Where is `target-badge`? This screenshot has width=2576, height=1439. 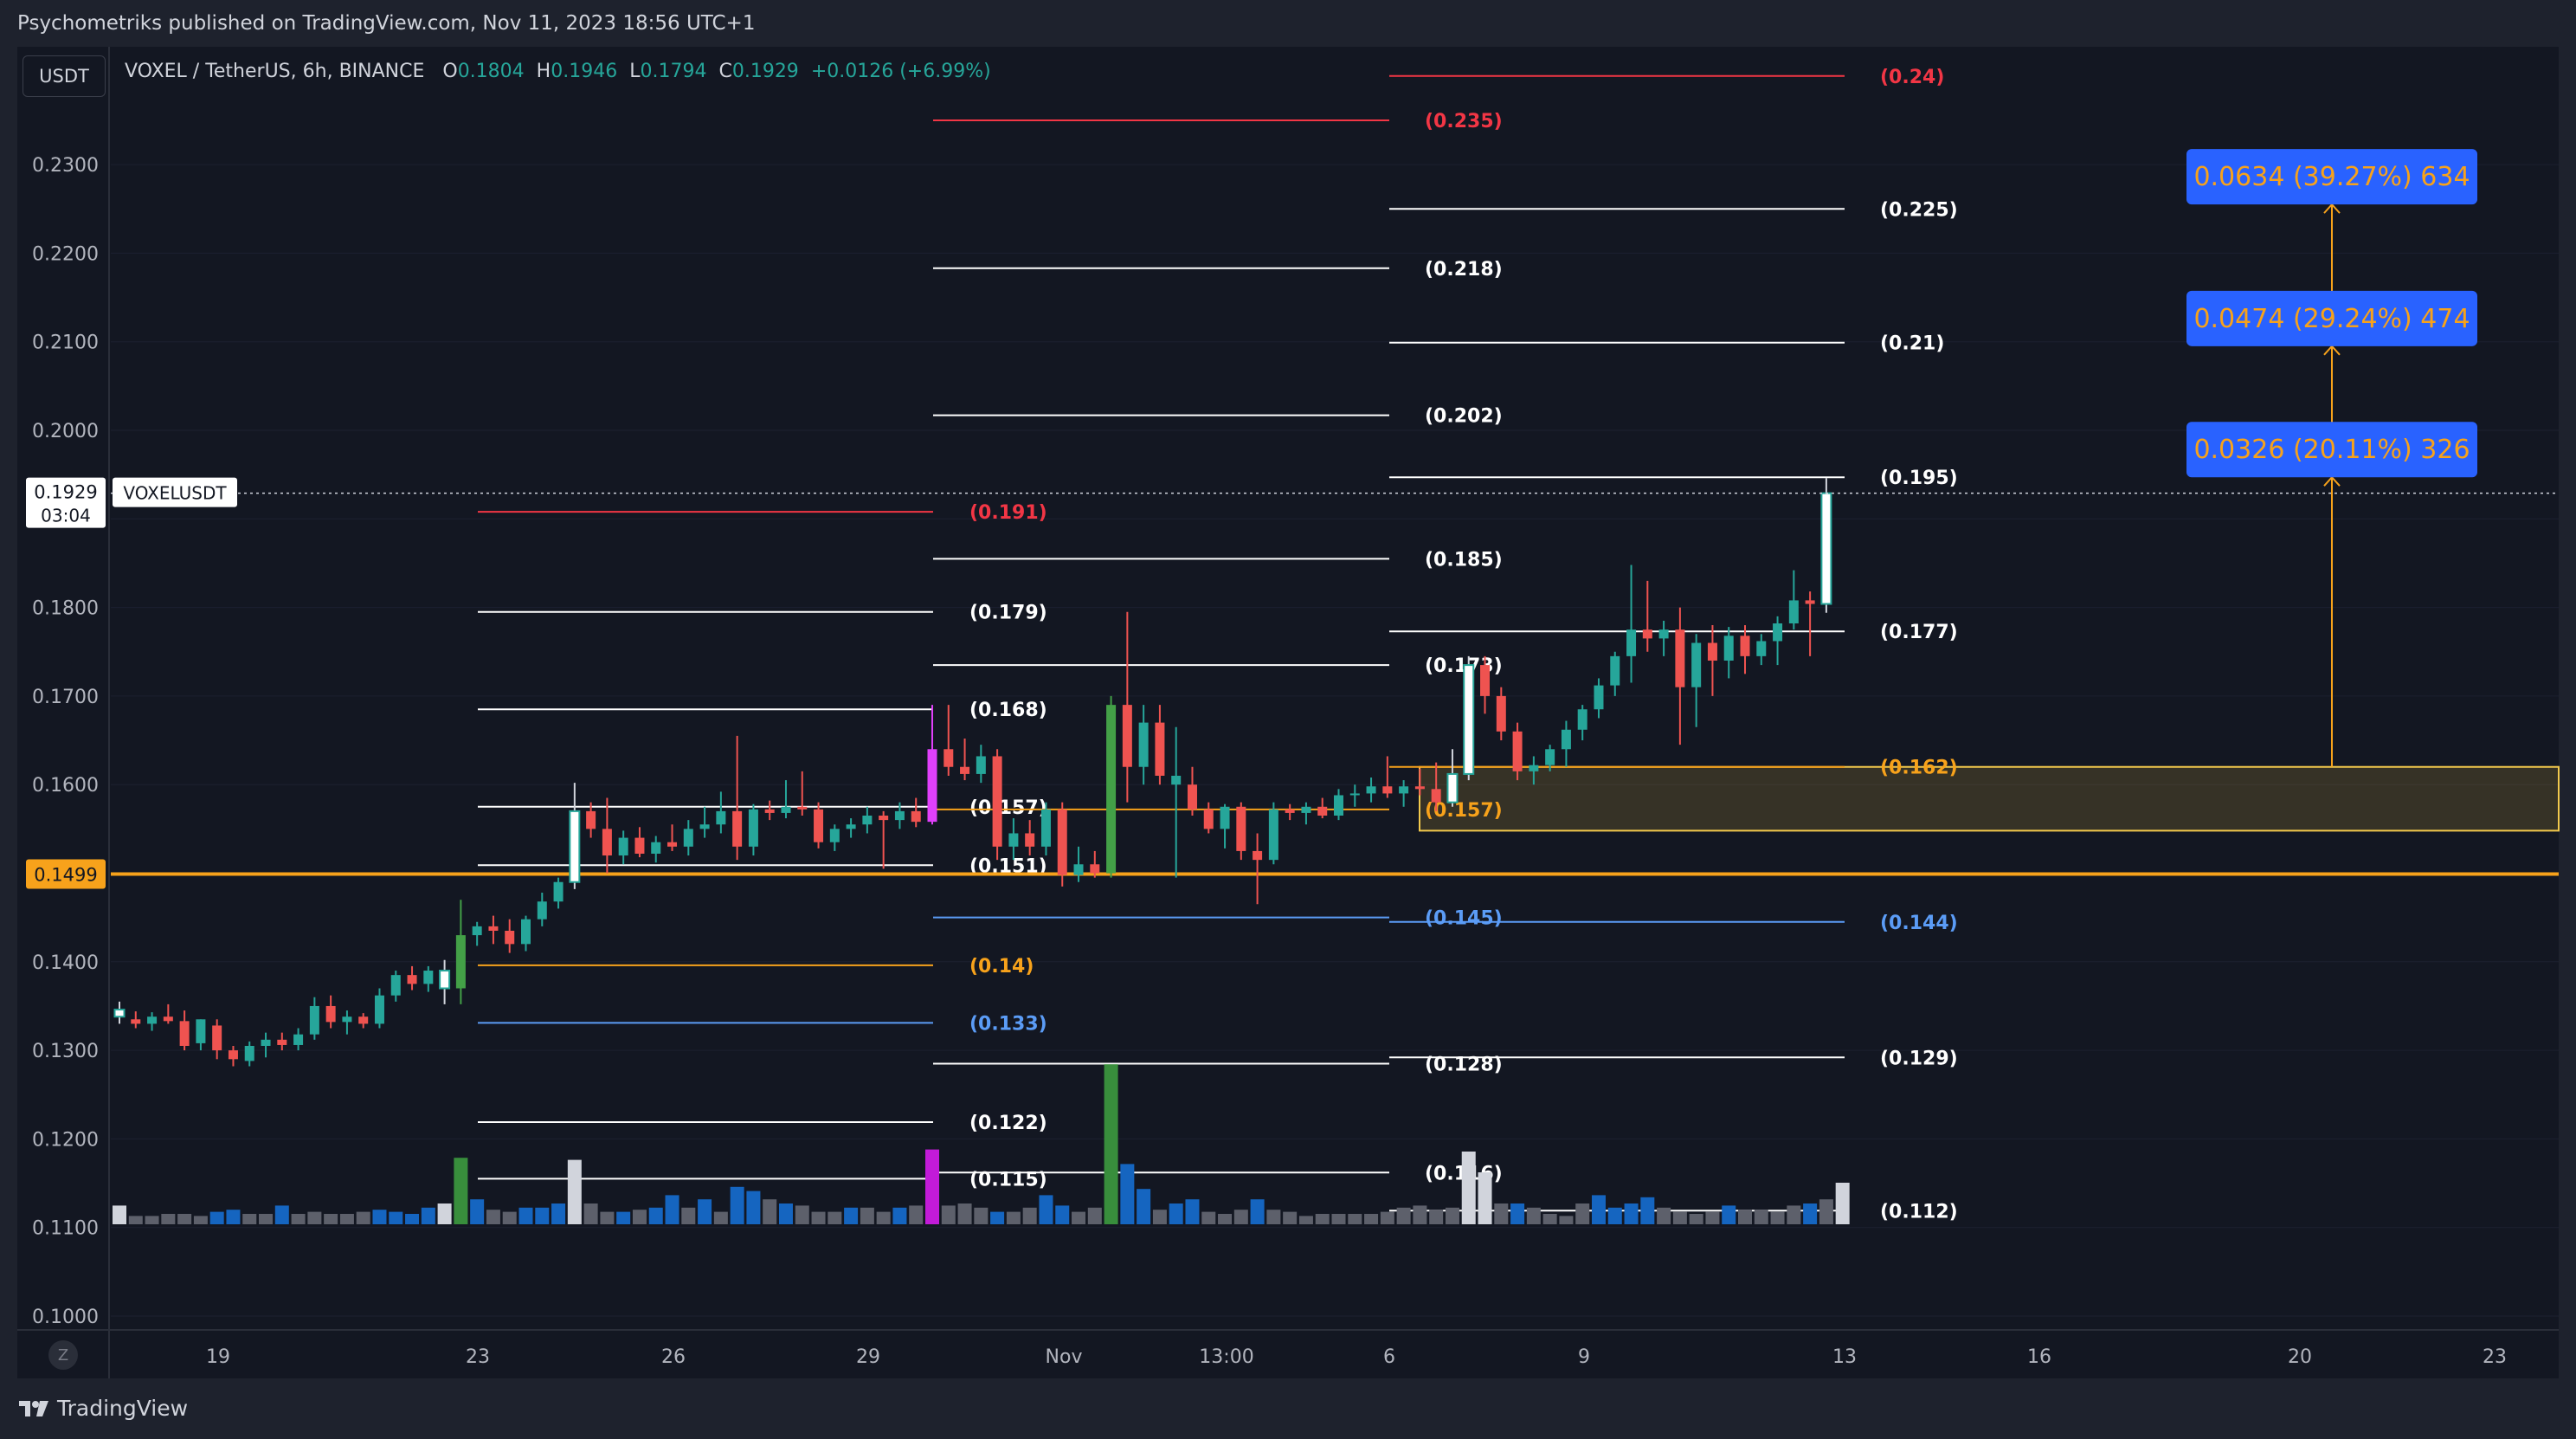 target-badge is located at coordinates (2331, 318).